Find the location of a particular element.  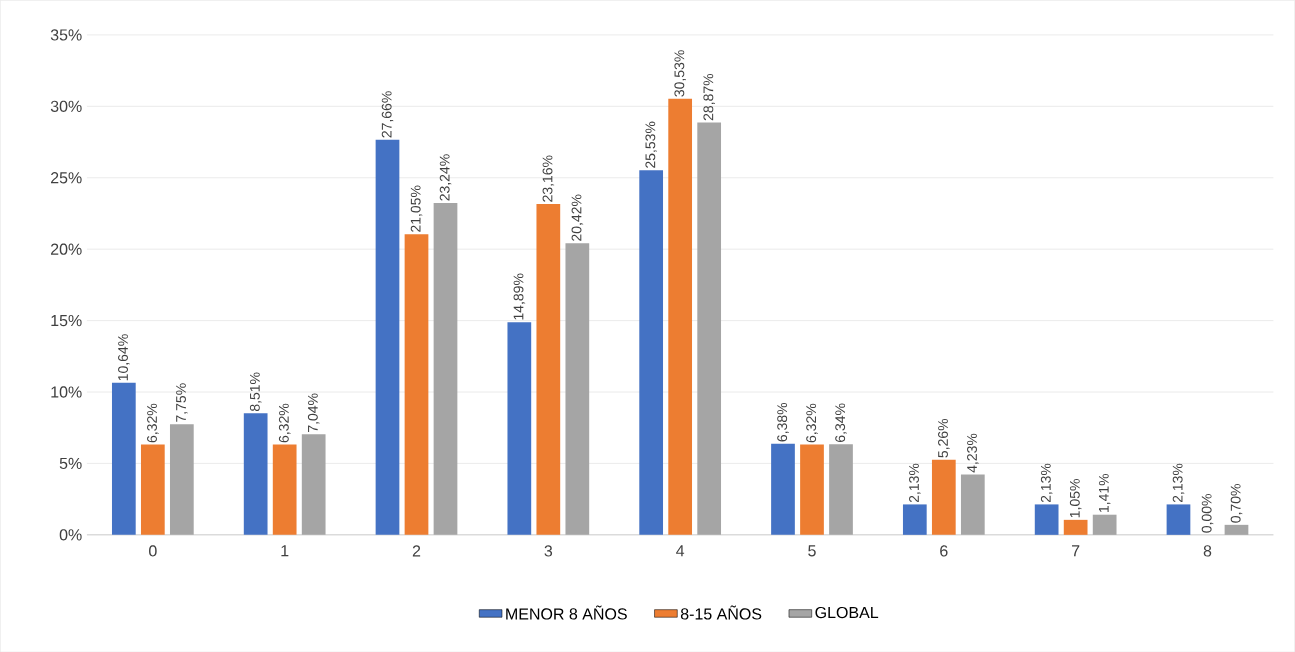

data-label: 0,70% is located at coordinates (1236, 503).